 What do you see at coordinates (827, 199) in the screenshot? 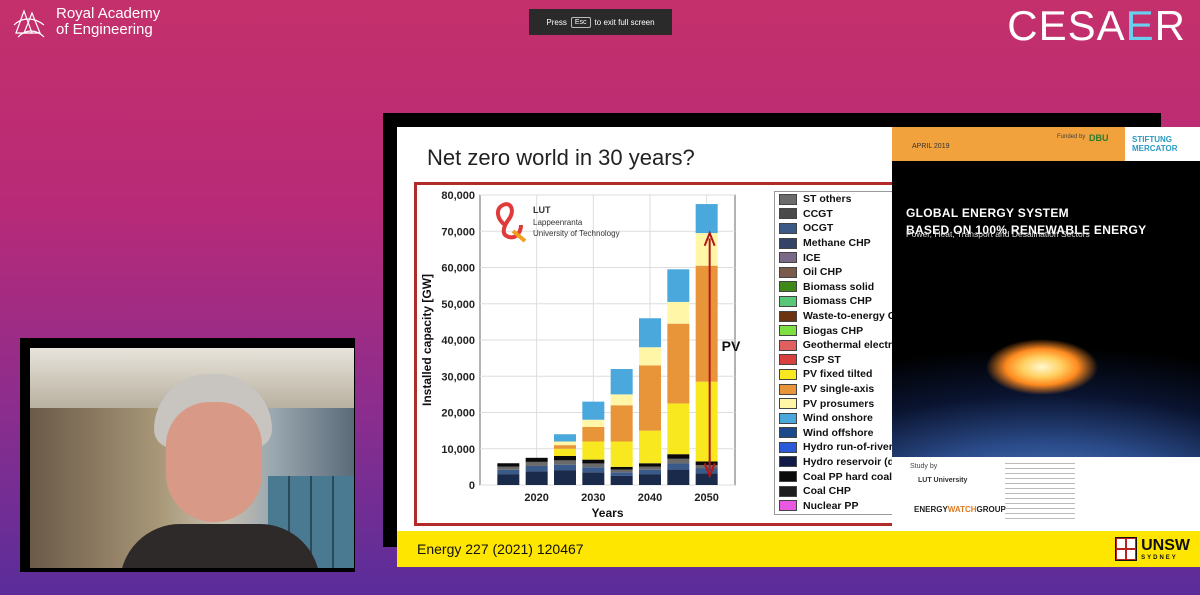
I see `legend-label: ST others` at bounding box center [827, 199].